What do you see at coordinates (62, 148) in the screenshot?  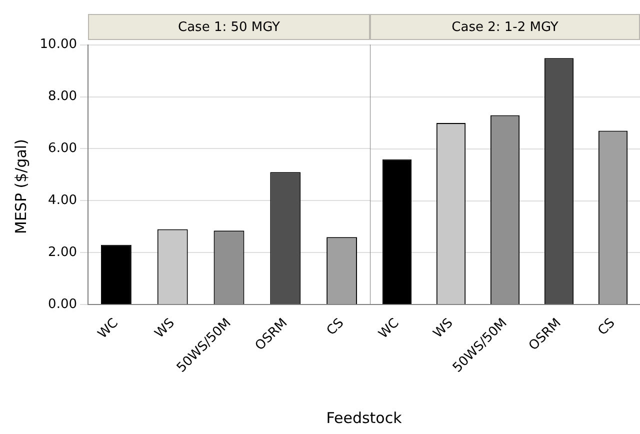 I see `y-tick-label: 6.00` at bounding box center [62, 148].